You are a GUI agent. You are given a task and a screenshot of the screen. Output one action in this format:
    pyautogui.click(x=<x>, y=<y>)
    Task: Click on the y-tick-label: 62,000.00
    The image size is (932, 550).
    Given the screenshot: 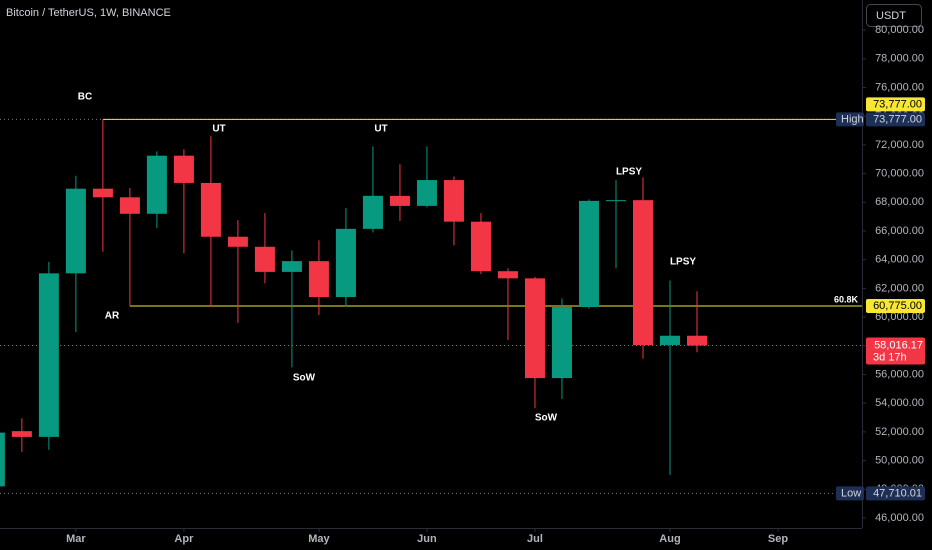 What is the action you would take?
    pyautogui.click(x=899, y=288)
    